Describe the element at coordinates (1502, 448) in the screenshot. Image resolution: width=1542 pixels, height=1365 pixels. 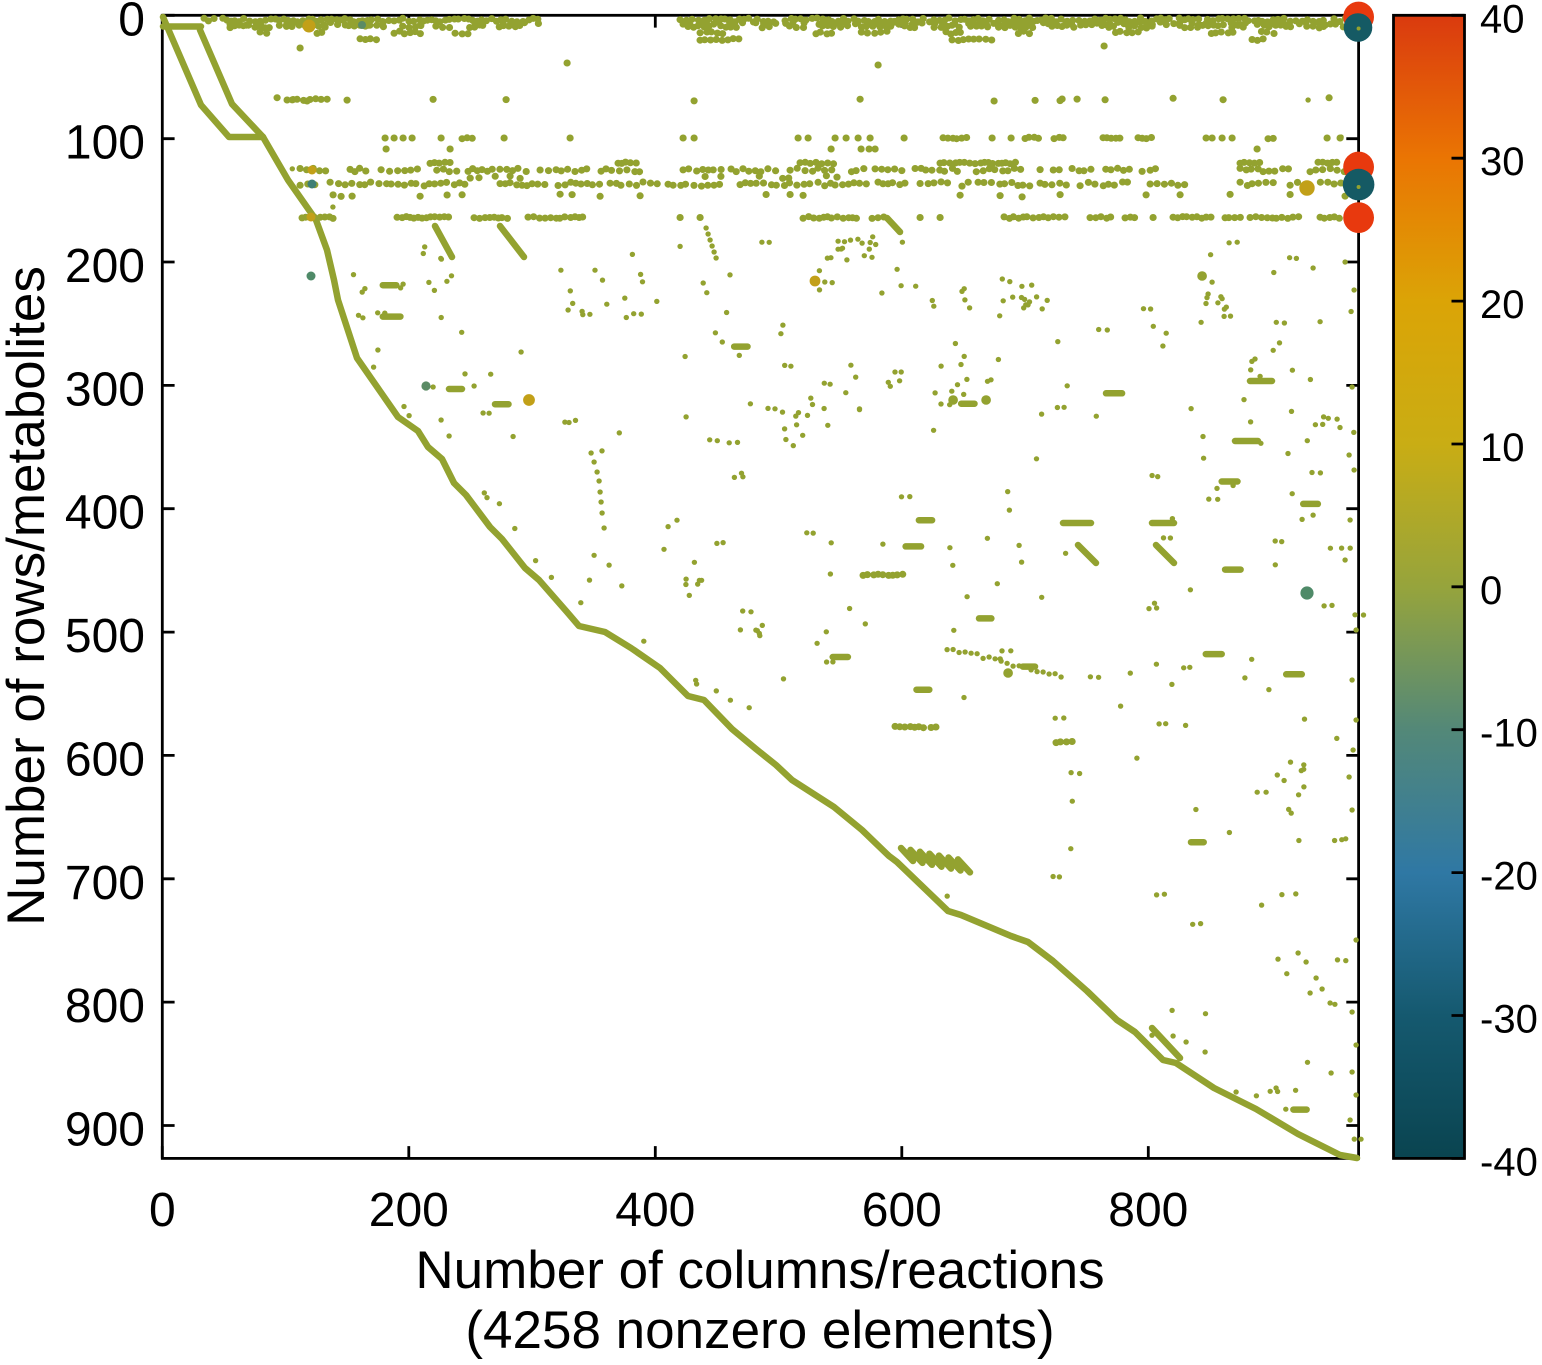
I see `svg-text: 10` at that location.